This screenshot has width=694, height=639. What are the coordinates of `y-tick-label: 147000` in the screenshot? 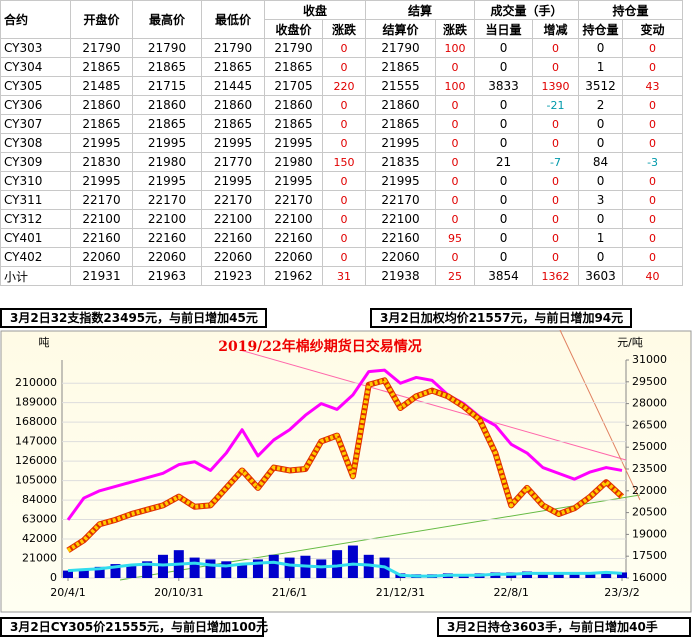 It's located at (36, 441).